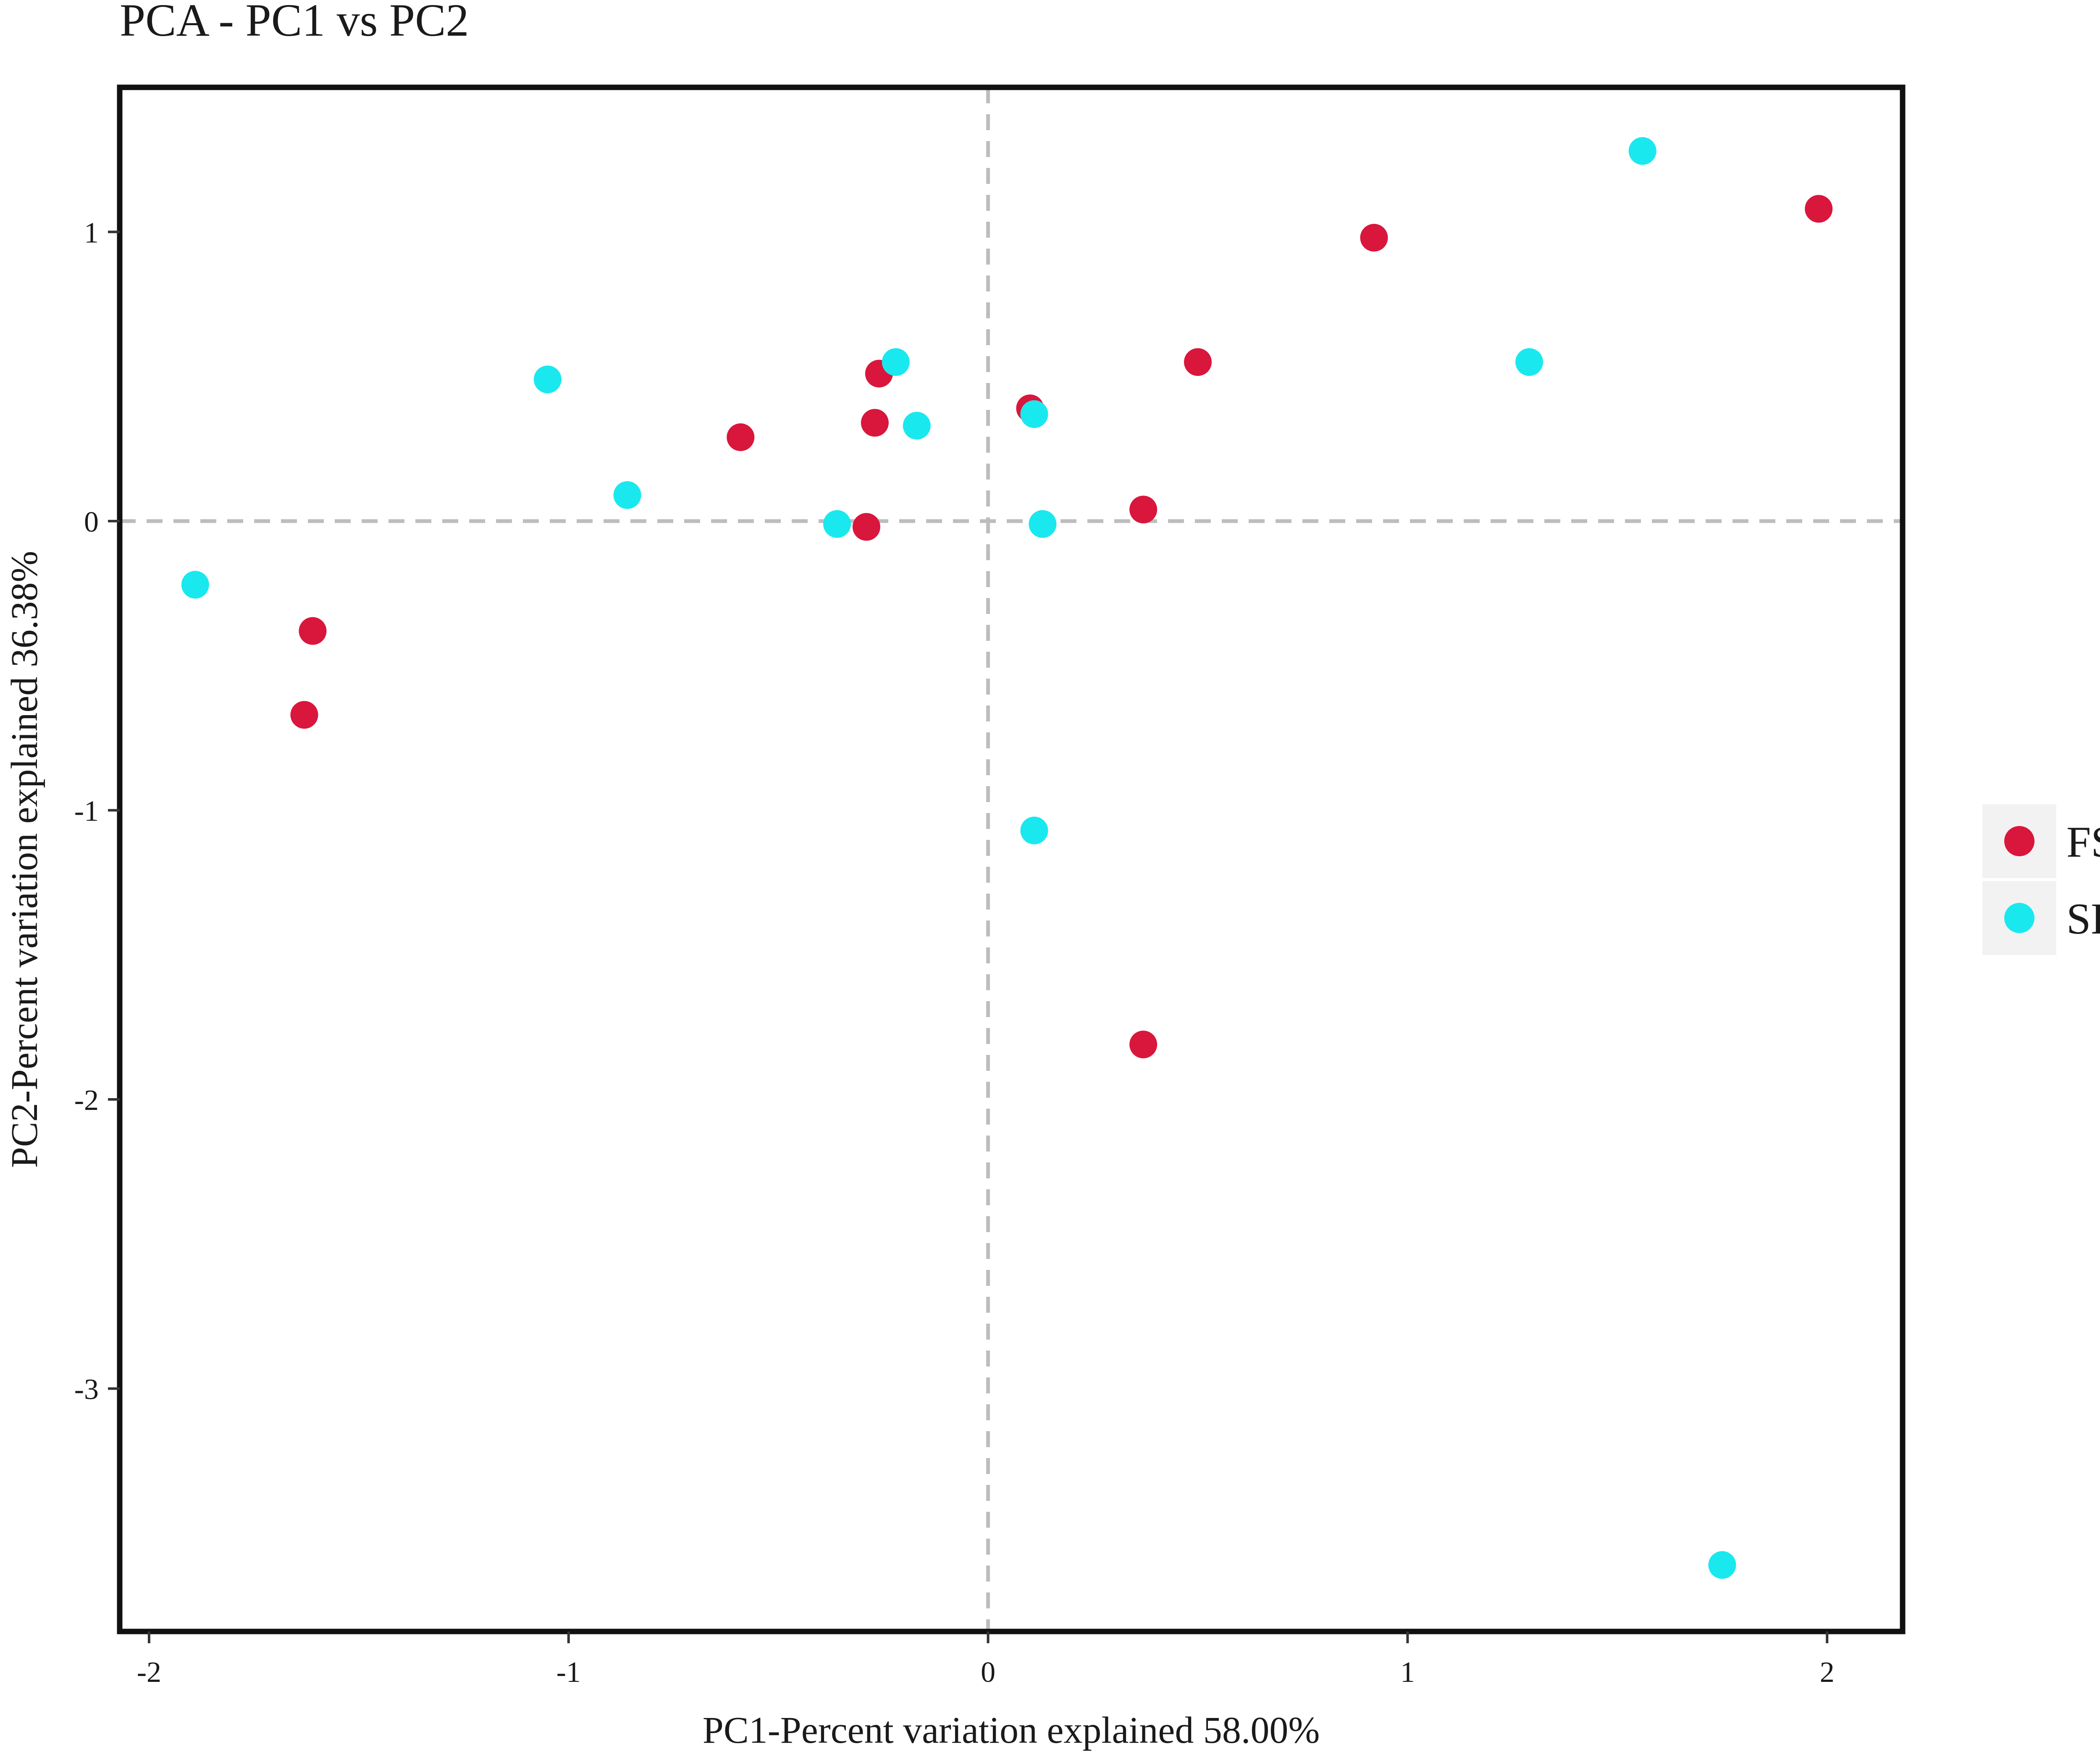  I want to click on y-axis-label: PC2-Percent variation explained 36.38%, so click(24, 860).